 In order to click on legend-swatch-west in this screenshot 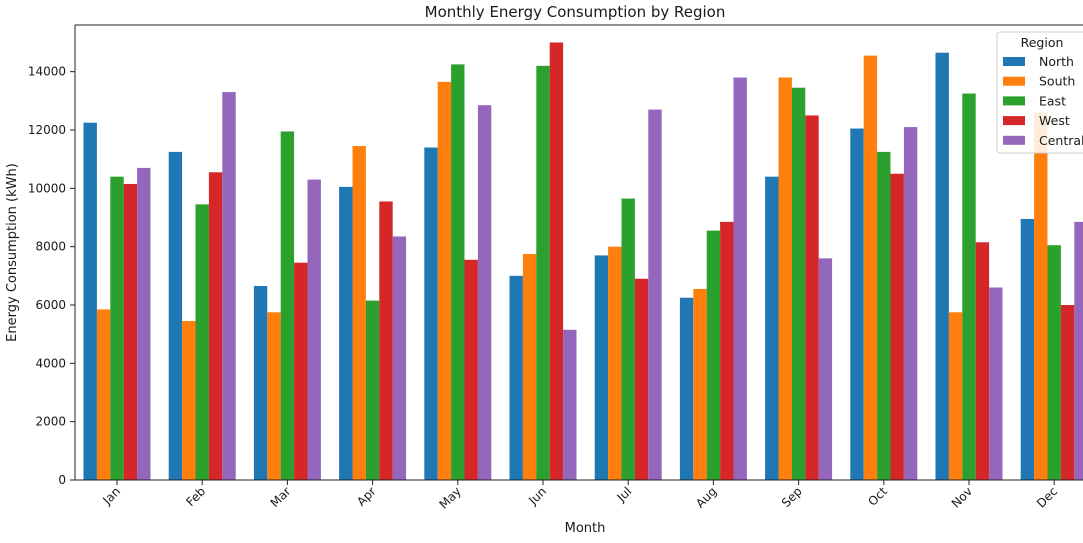, I will do `click(1014, 121)`.